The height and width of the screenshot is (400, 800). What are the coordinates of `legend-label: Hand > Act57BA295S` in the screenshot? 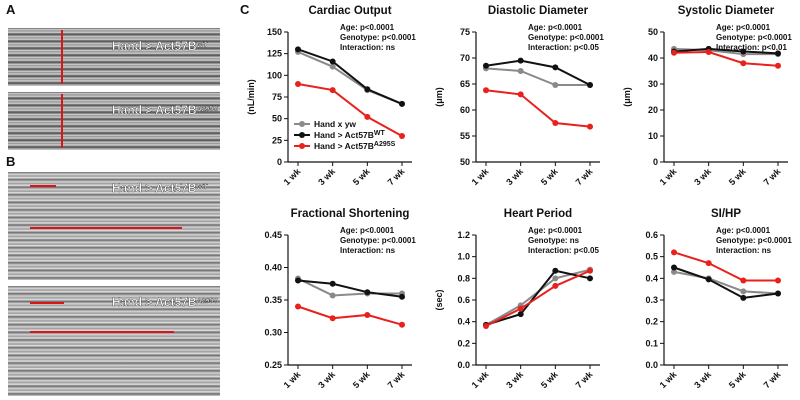 It's located at (355, 146).